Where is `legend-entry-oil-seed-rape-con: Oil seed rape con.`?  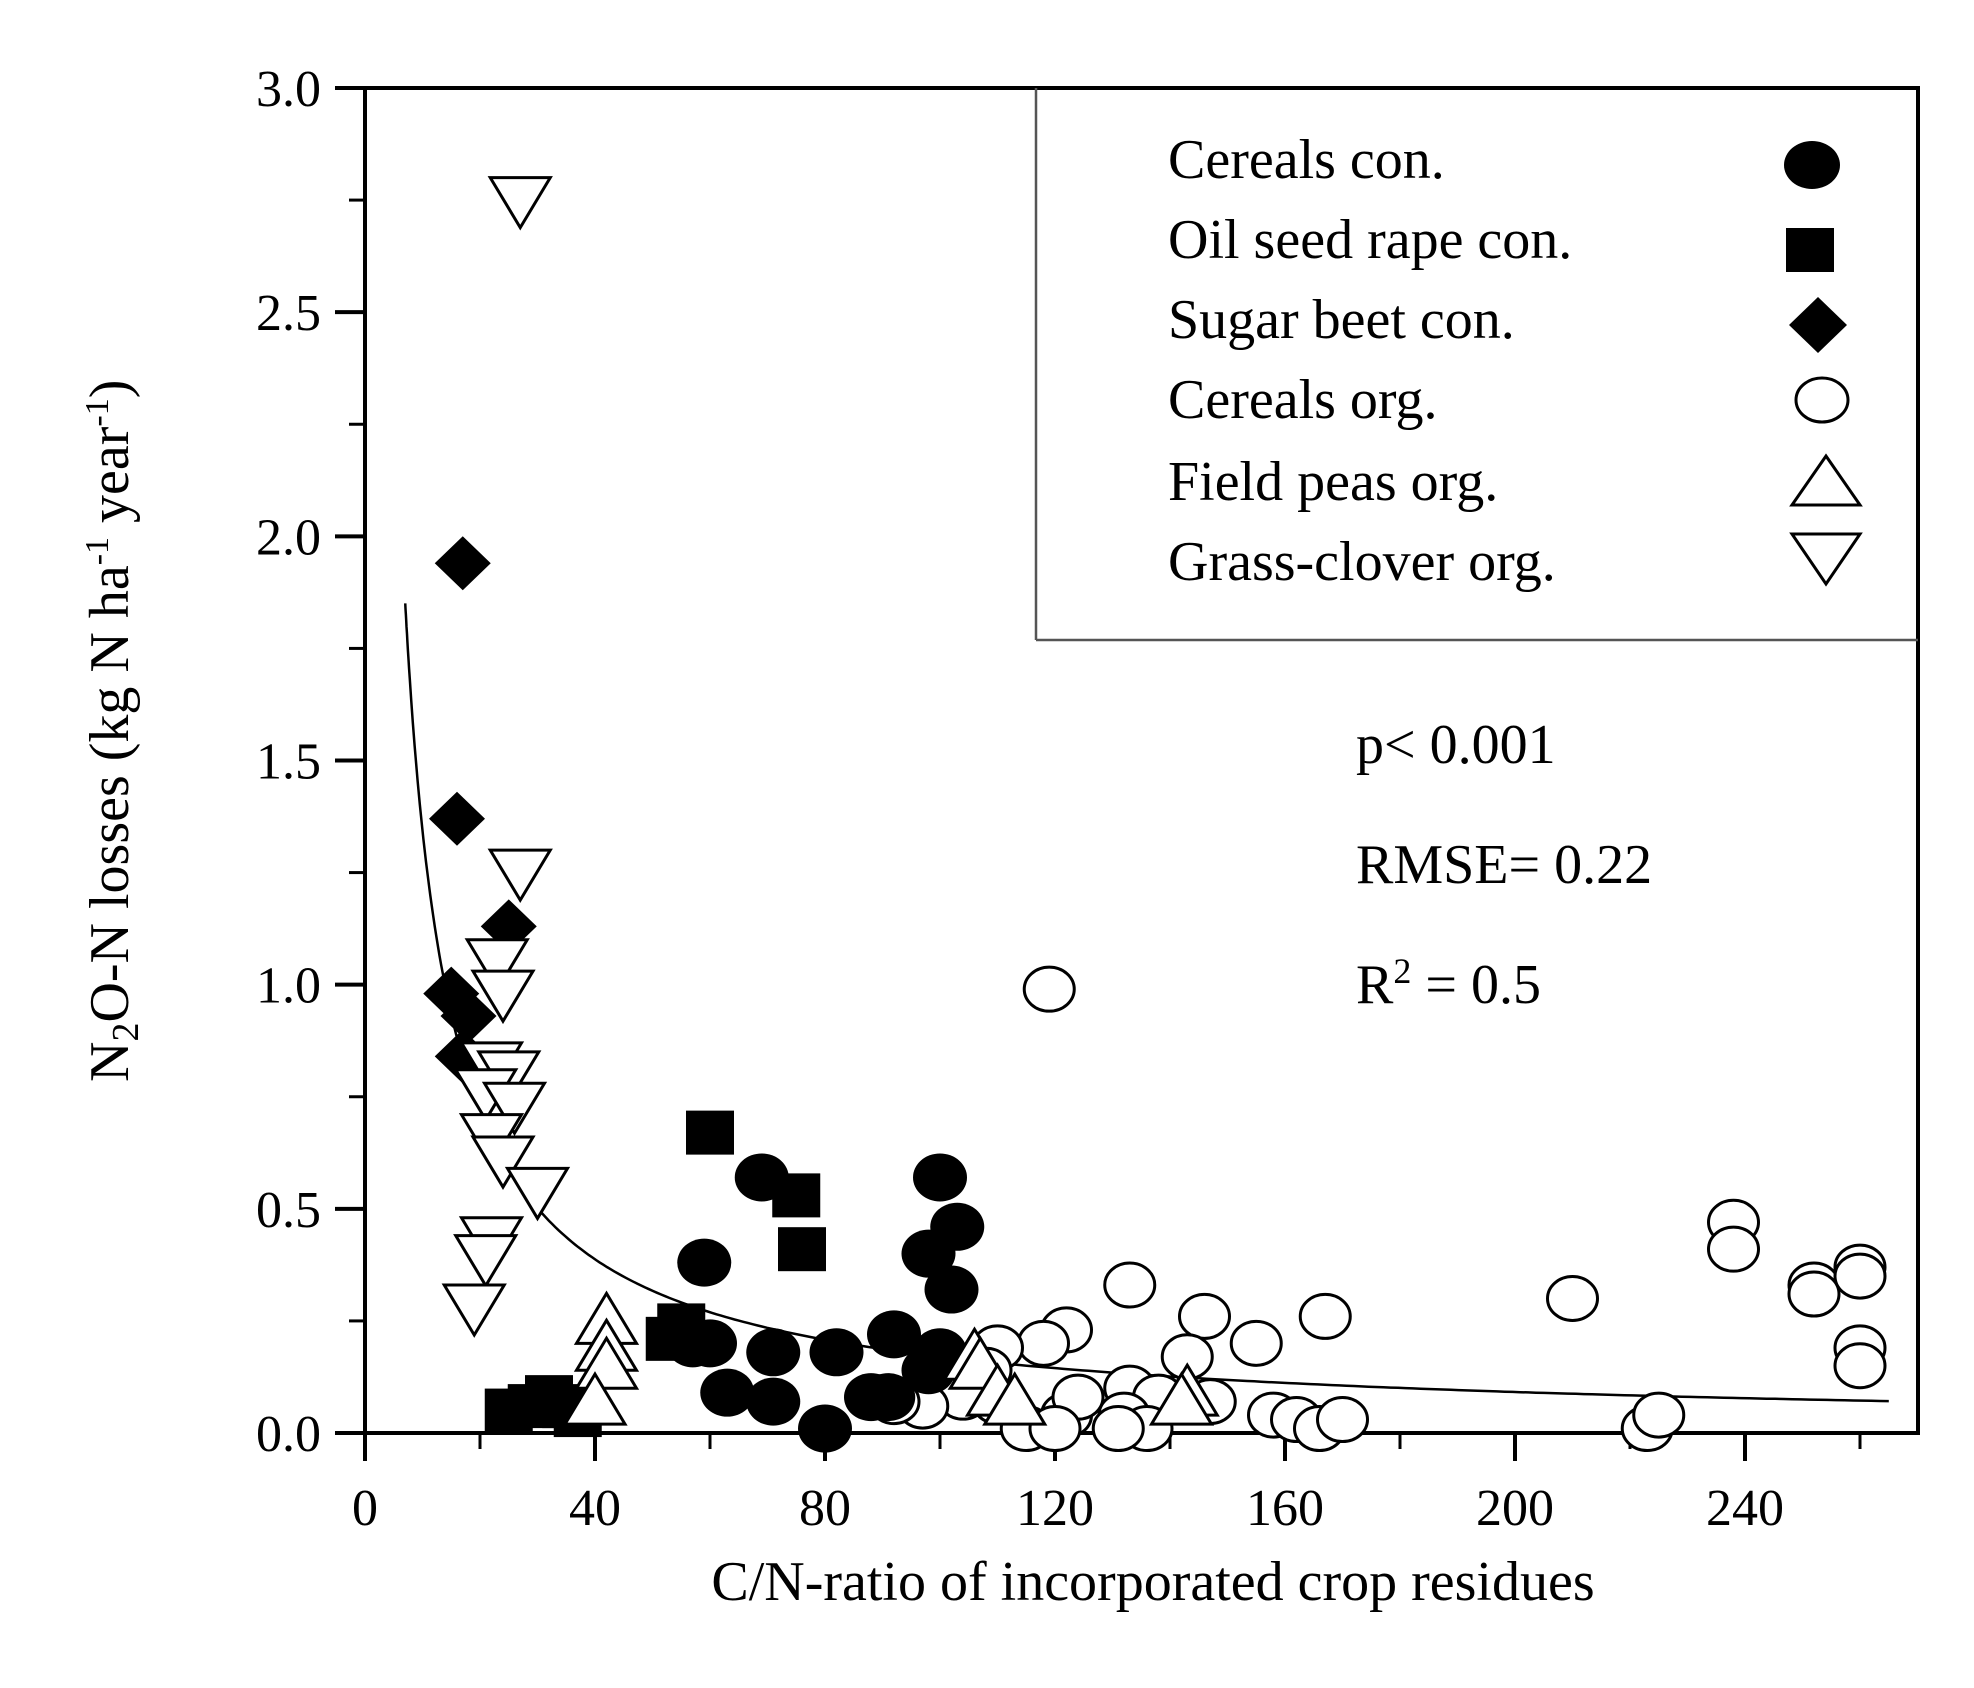 legend-entry-oil-seed-rape-con: Oil seed rape con. is located at coordinates (1501, 240).